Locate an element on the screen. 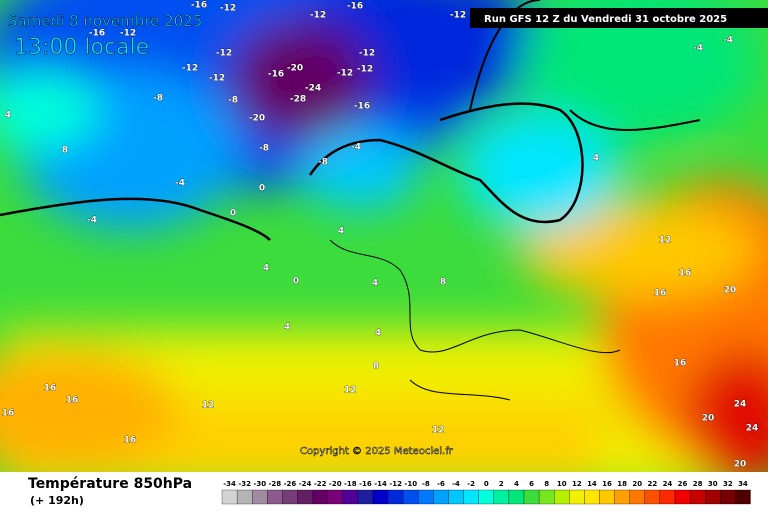 The image size is (768, 512). coastline is located at coordinates (475, 320).